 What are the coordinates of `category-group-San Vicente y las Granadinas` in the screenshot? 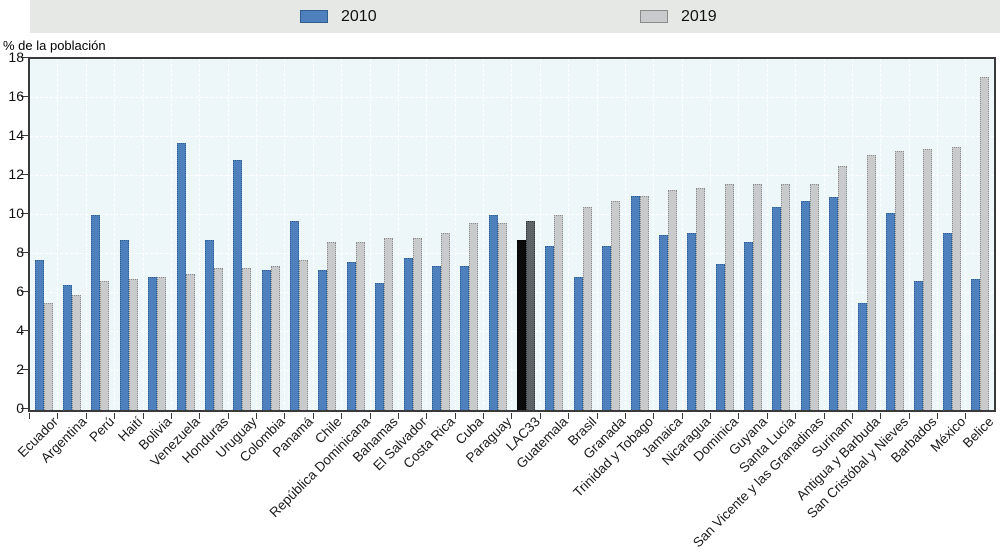 It's located at (810, 239).